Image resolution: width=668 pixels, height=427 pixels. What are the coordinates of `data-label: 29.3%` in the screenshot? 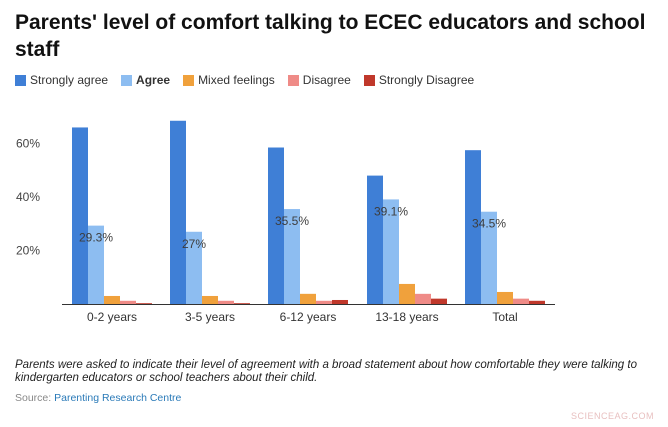 It's located at (96, 238).